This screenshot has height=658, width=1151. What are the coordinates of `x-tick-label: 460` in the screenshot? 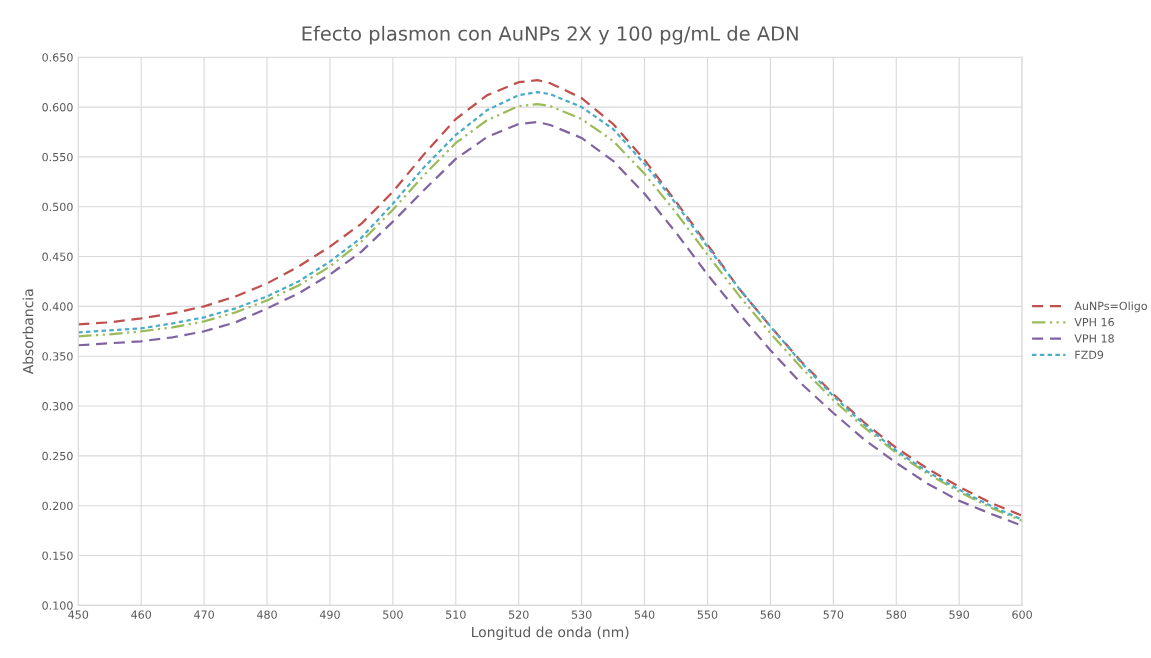 It's located at (141, 614).